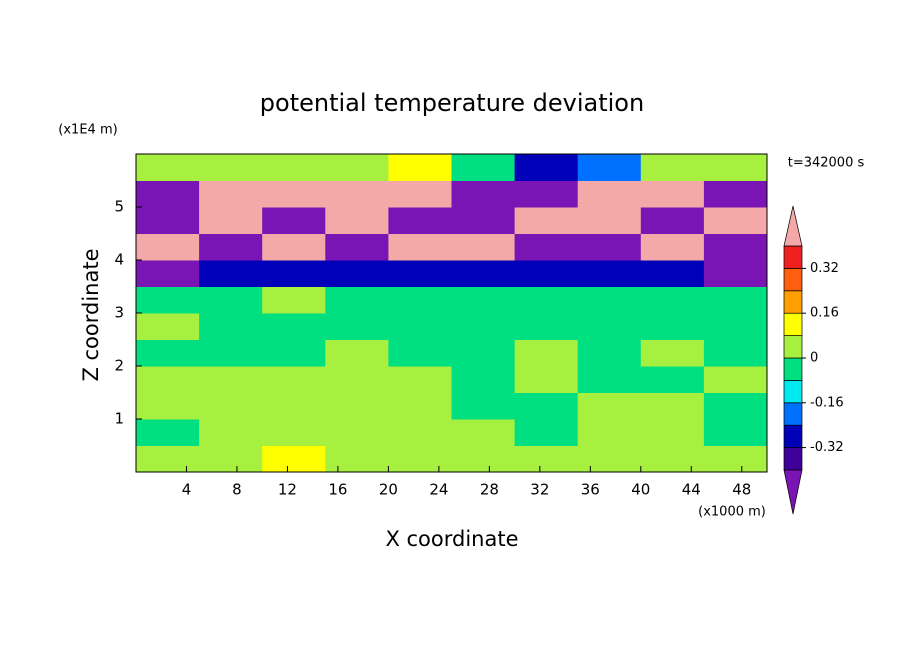  I want to click on x-tick-label: 12, so click(287, 490).